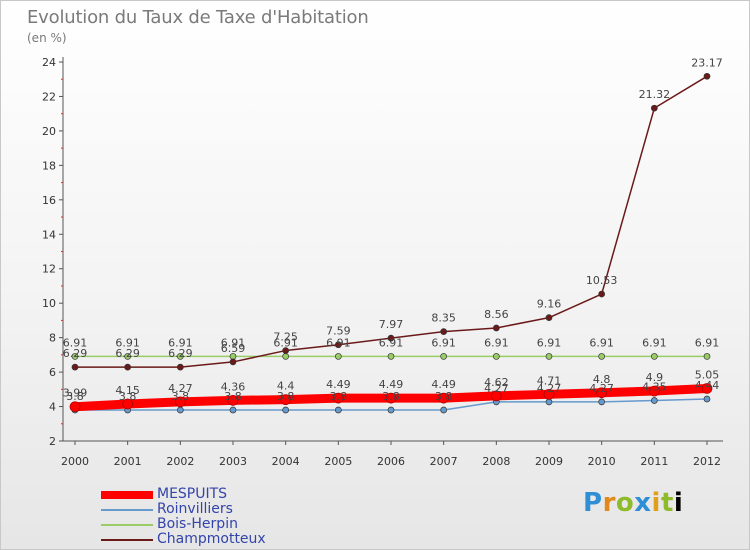 This screenshot has height=550, width=750. What do you see at coordinates (49, 269) in the screenshot?
I see `y-tick-label: 12` at bounding box center [49, 269].